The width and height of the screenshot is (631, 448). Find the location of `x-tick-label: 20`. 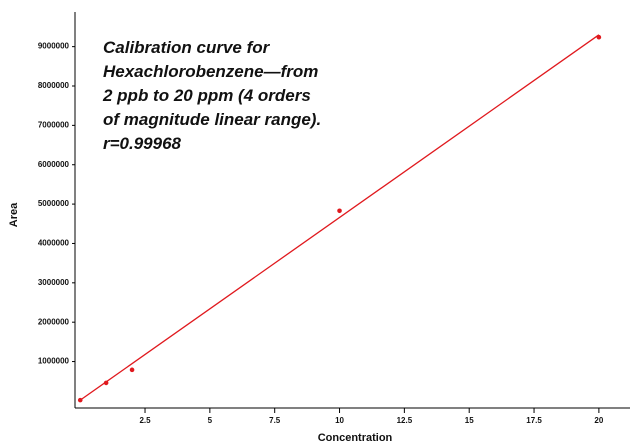

x-tick-label: 20 is located at coordinates (598, 420).